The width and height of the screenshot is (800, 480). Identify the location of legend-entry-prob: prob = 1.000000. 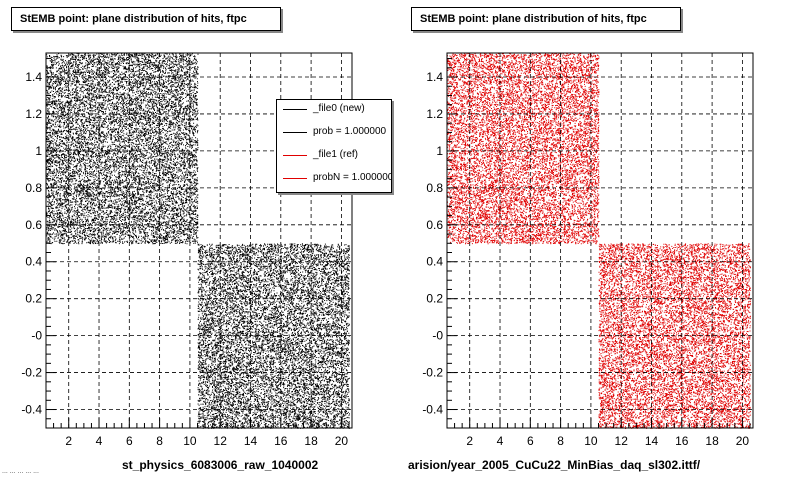
(334, 133).